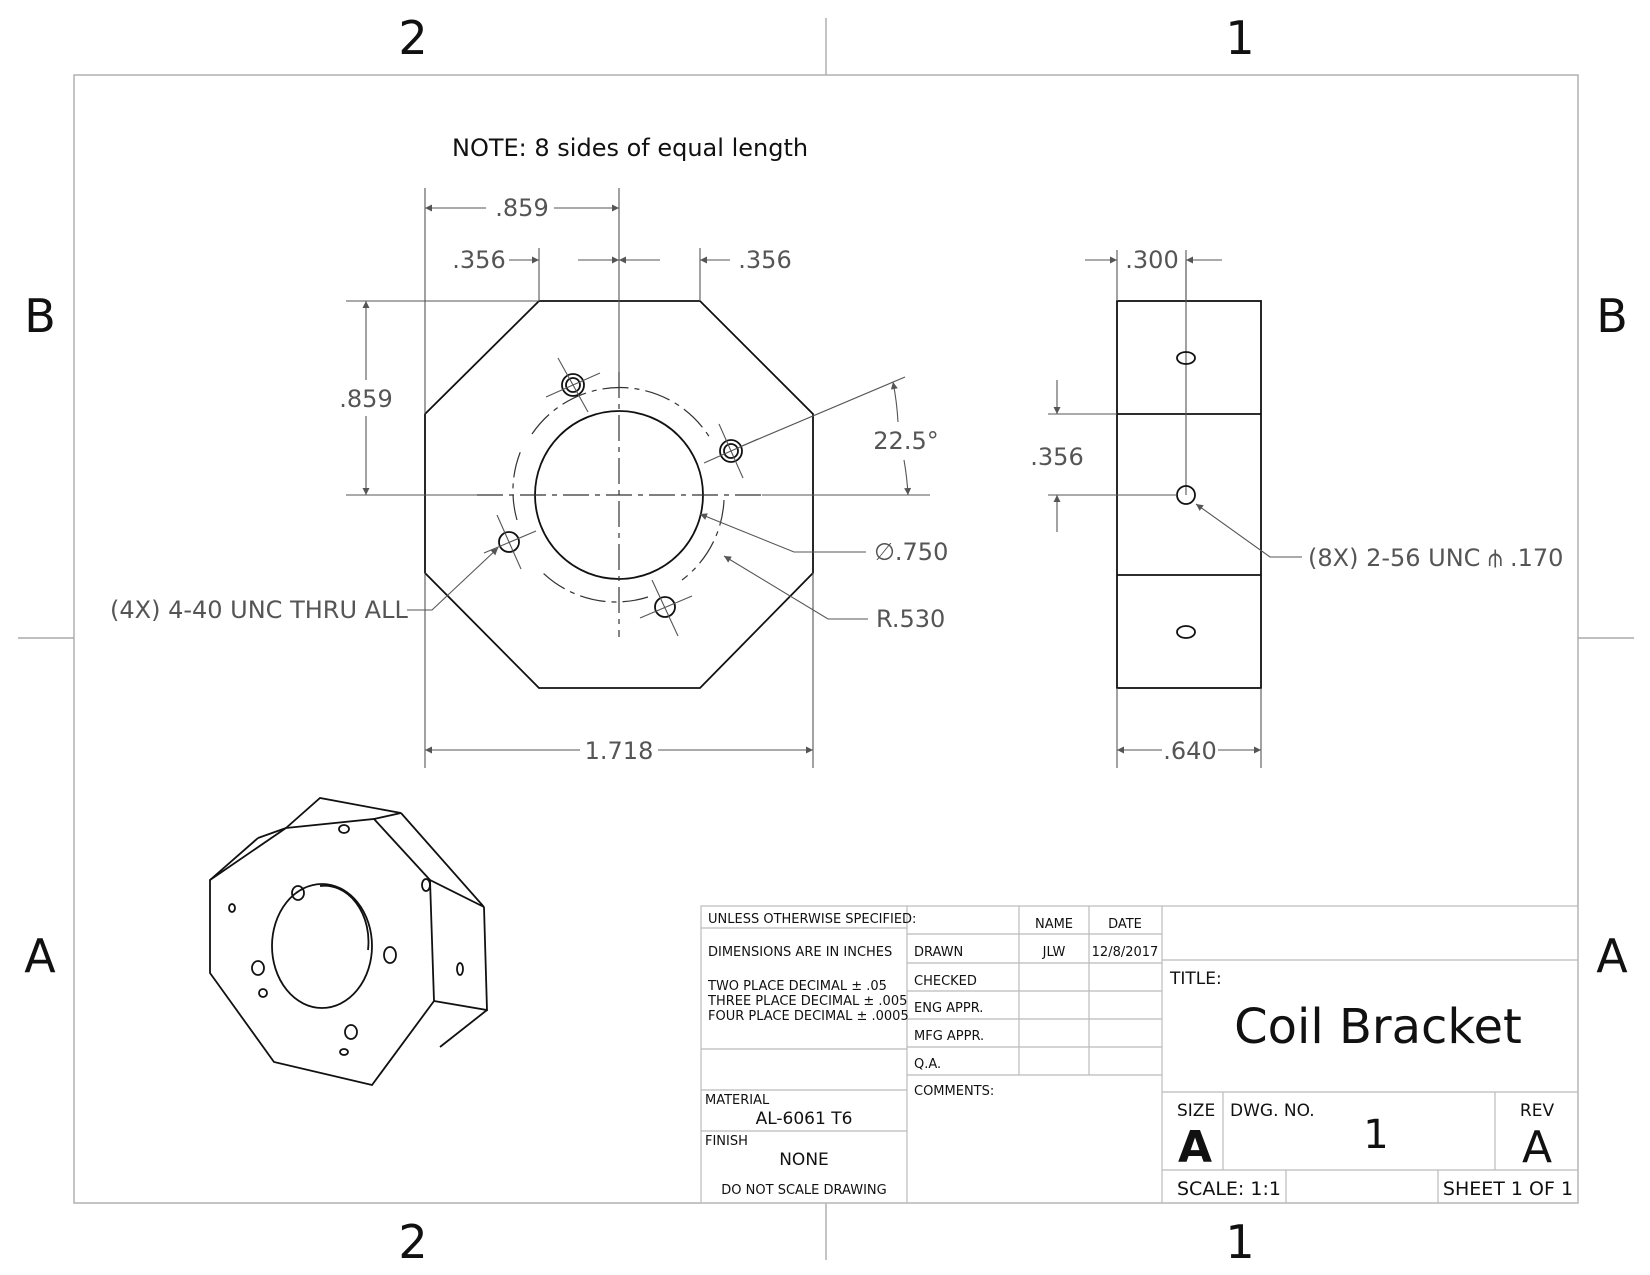 The image size is (1650, 1275). What do you see at coordinates (1537, 1111) in the screenshot?
I see `tb-rev-label: REV` at bounding box center [1537, 1111].